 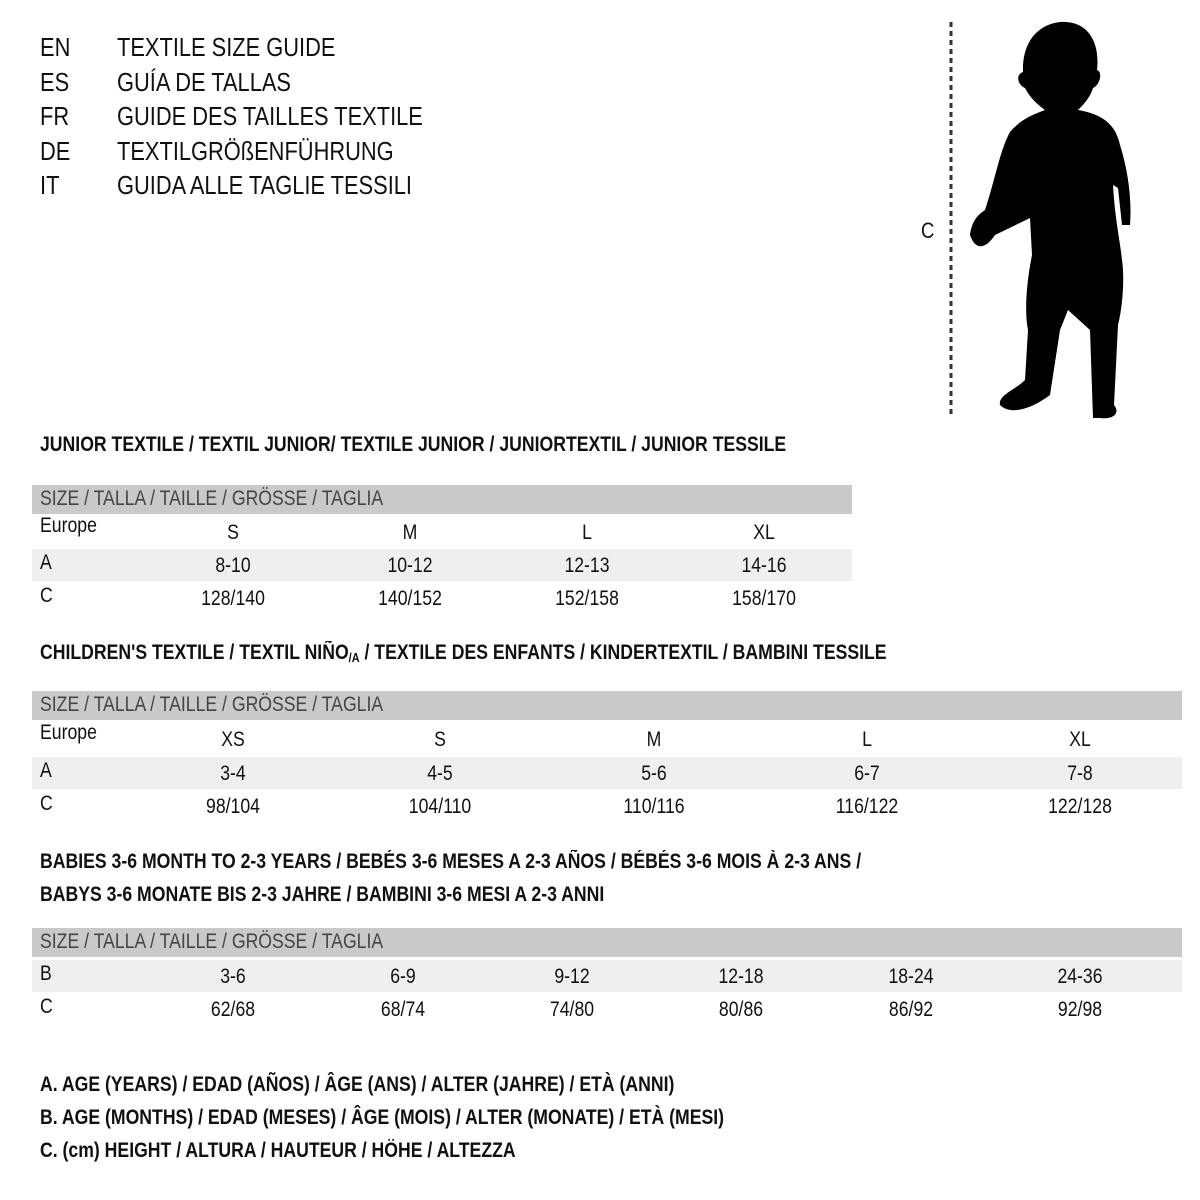 What do you see at coordinates (233, 739) in the screenshot?
I see `size-cell: XS` at bounding box center [233, 739].